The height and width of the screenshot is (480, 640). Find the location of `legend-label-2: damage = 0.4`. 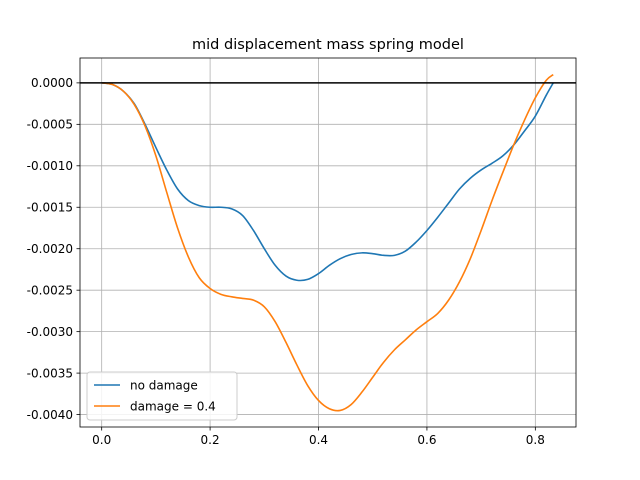

legend-label-2: damage = 0.4 is located at coordinates (173, 406).